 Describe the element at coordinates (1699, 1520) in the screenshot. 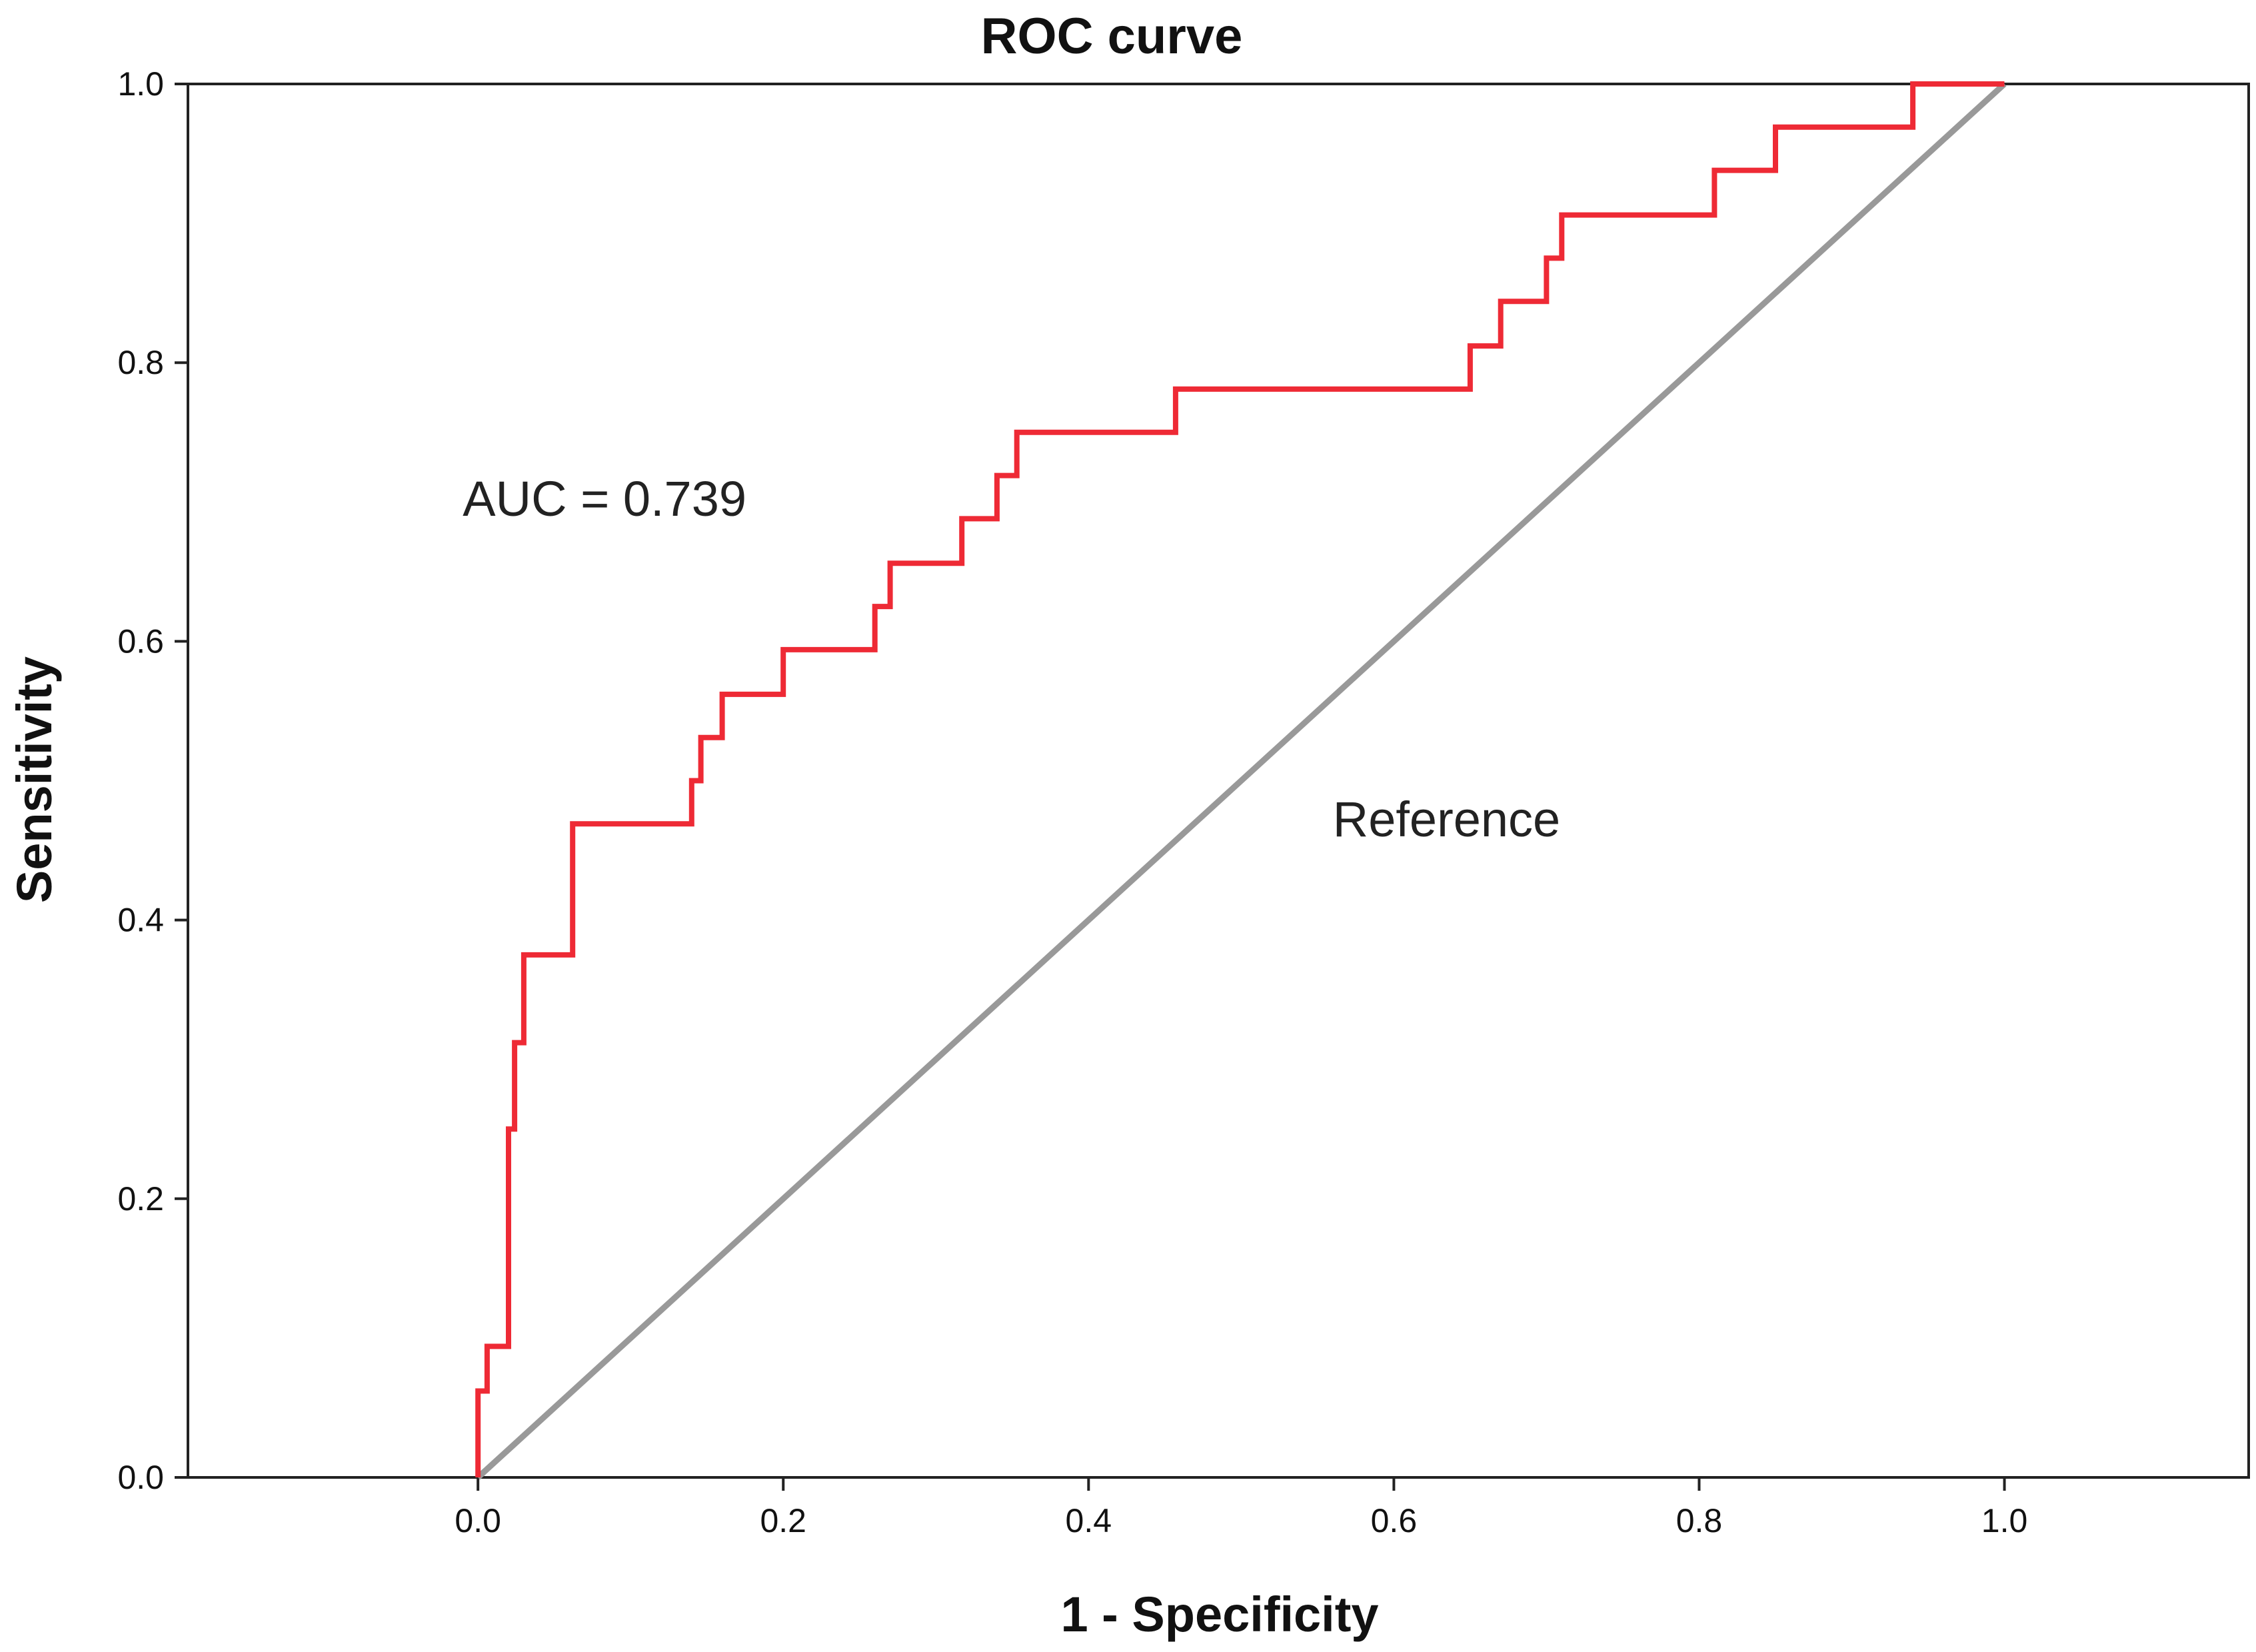

I see `x-tick-label: 0.8` at that location.